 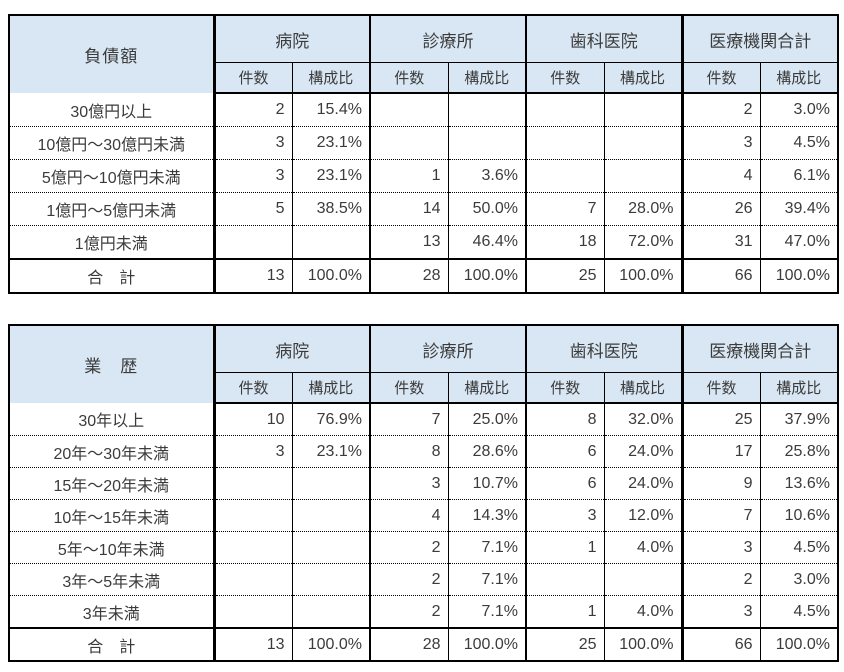 What do you see at coordinates (603, 349) in the screenshot?
I see `column-group-dental: 歯科医院` at bounding box center [603, 349].